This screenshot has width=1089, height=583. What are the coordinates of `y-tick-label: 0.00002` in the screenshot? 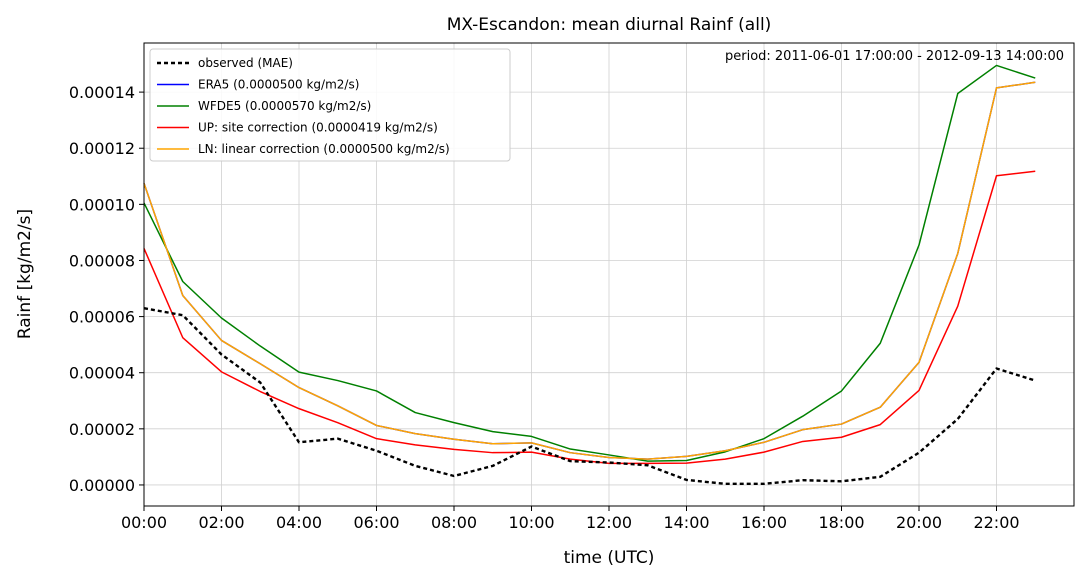 It's located at (102, 429).